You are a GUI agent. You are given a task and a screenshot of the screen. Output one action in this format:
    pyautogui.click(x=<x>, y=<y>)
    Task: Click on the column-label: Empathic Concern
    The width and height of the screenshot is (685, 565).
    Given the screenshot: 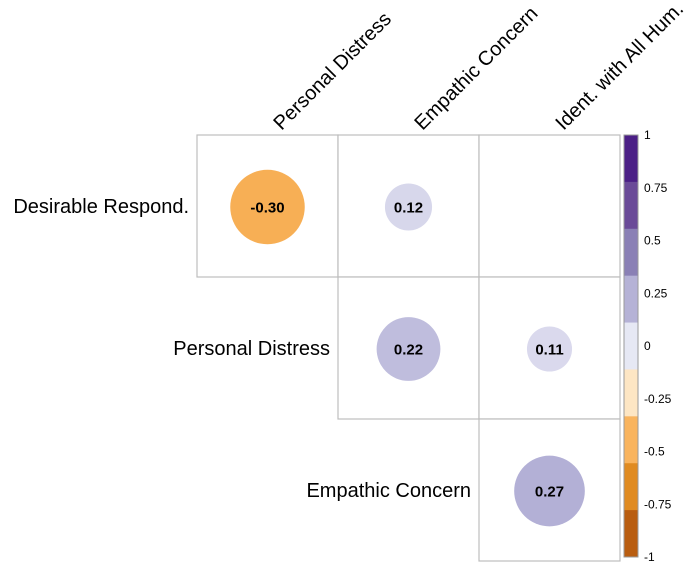 What is the action you would take?
    pyautogui.click(x=476, y=69)
    